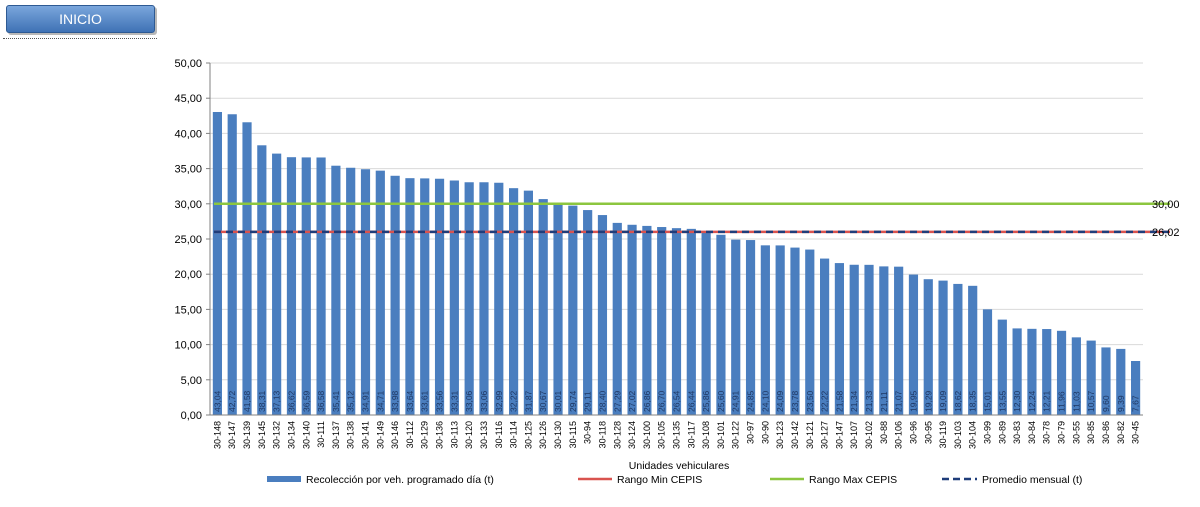  I want to click on x-tick-label: 30-94, so click(588, 432).